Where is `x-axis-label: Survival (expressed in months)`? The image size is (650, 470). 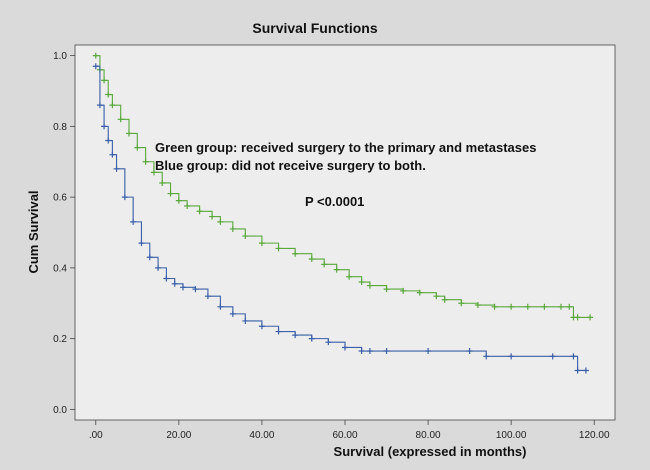
x-axis-label: Survival (expressed in months) is located at coordinates (430, 451).